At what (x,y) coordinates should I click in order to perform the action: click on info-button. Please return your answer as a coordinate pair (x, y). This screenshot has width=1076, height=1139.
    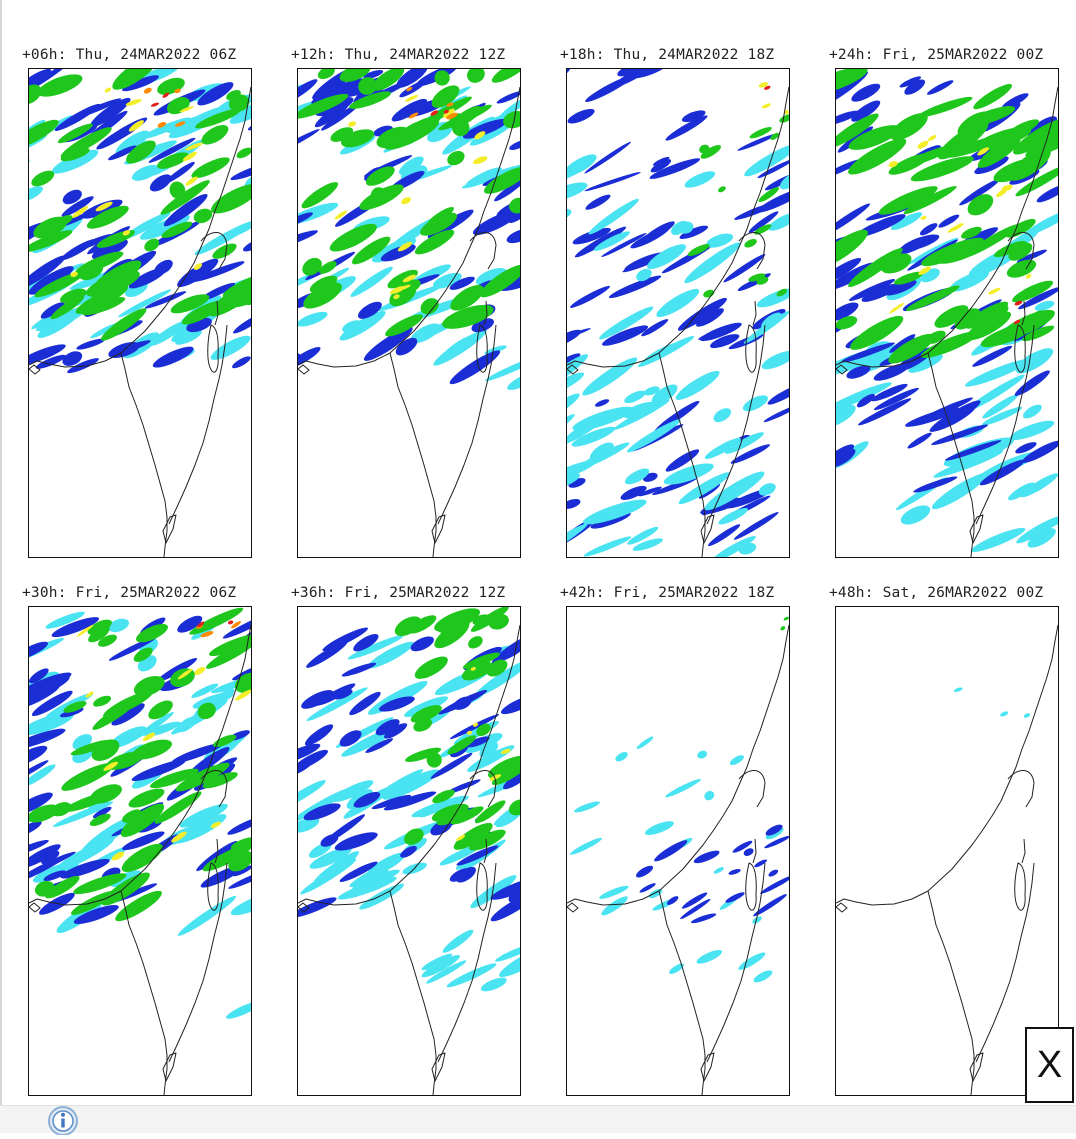
    Looking at the image, I should click on (63, 1119).